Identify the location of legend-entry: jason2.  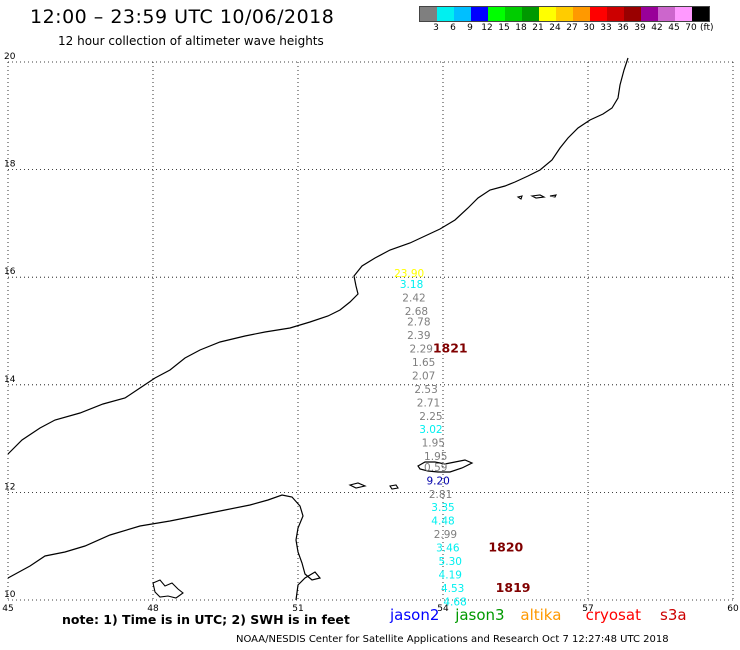
(415, 615).